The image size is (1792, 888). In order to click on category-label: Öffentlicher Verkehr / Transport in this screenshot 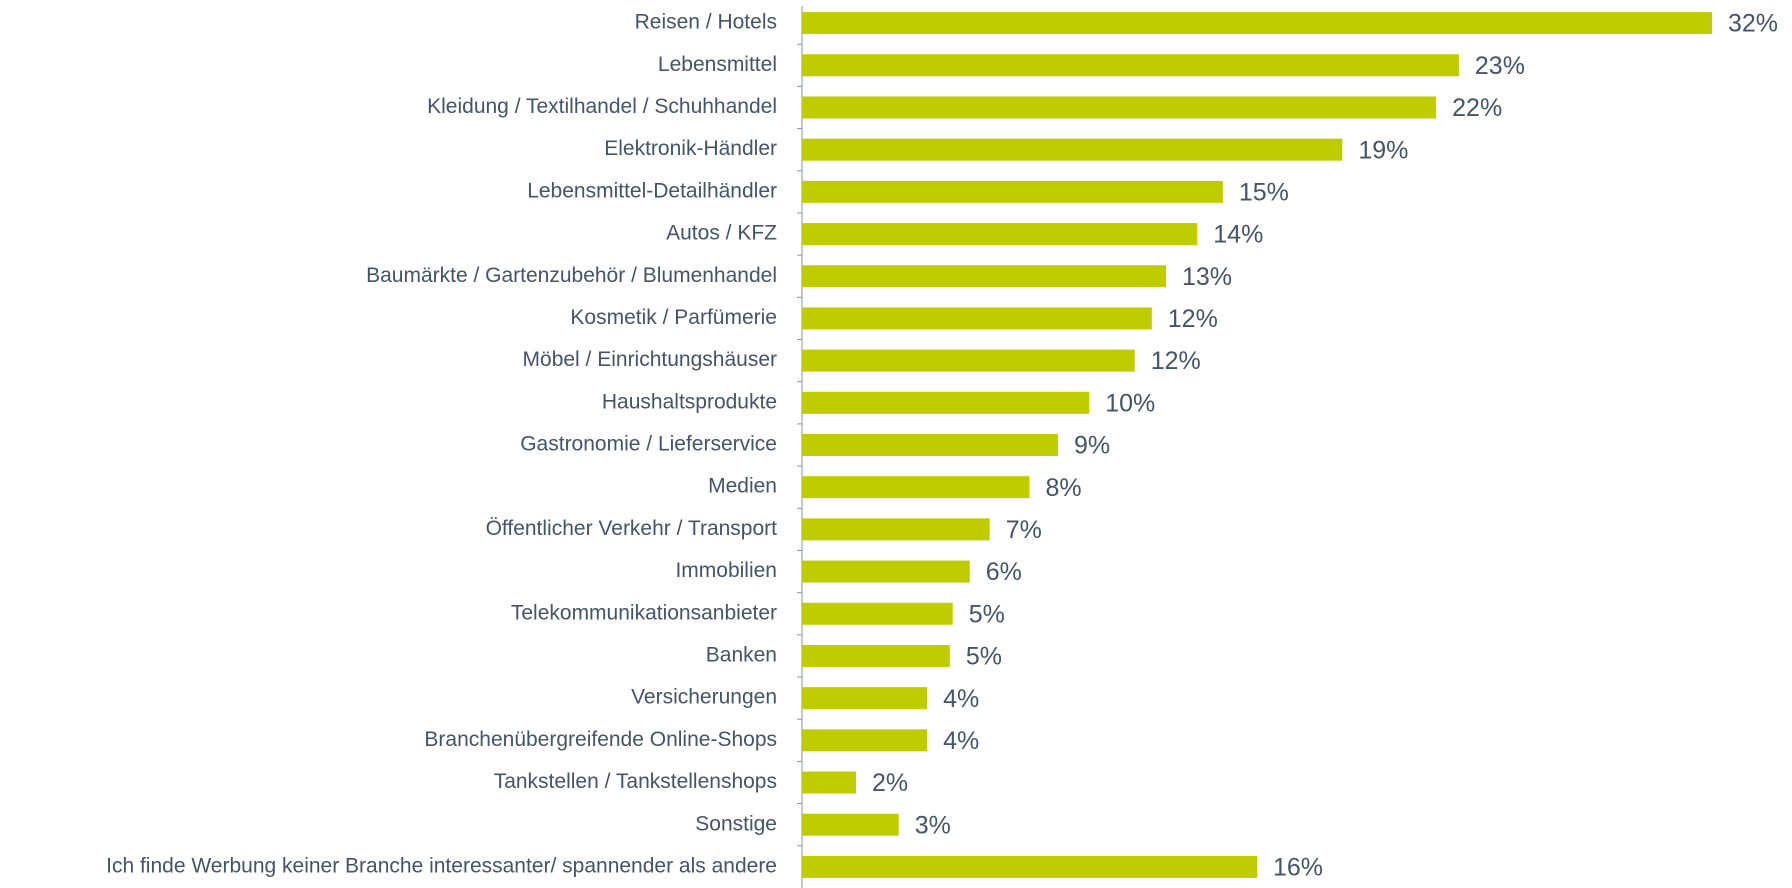, I will do `click(632, 528)`.